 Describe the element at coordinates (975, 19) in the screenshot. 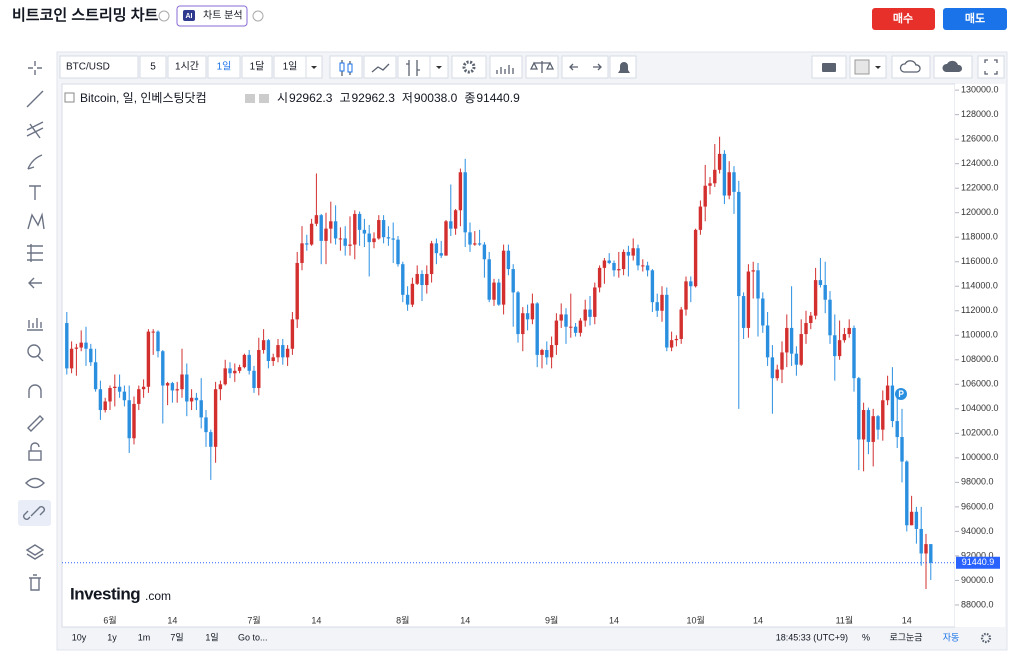

I see `sell-button` at that location.